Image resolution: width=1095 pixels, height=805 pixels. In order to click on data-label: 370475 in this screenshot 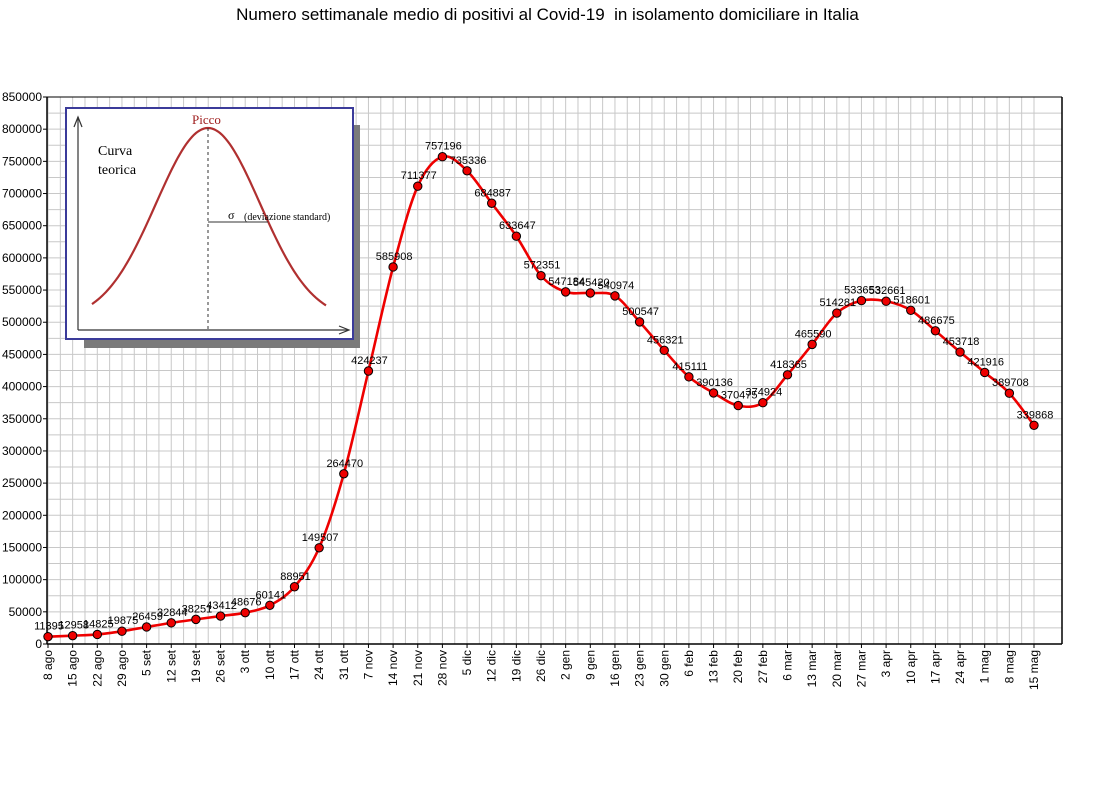, I will do `click(739, 396)`.